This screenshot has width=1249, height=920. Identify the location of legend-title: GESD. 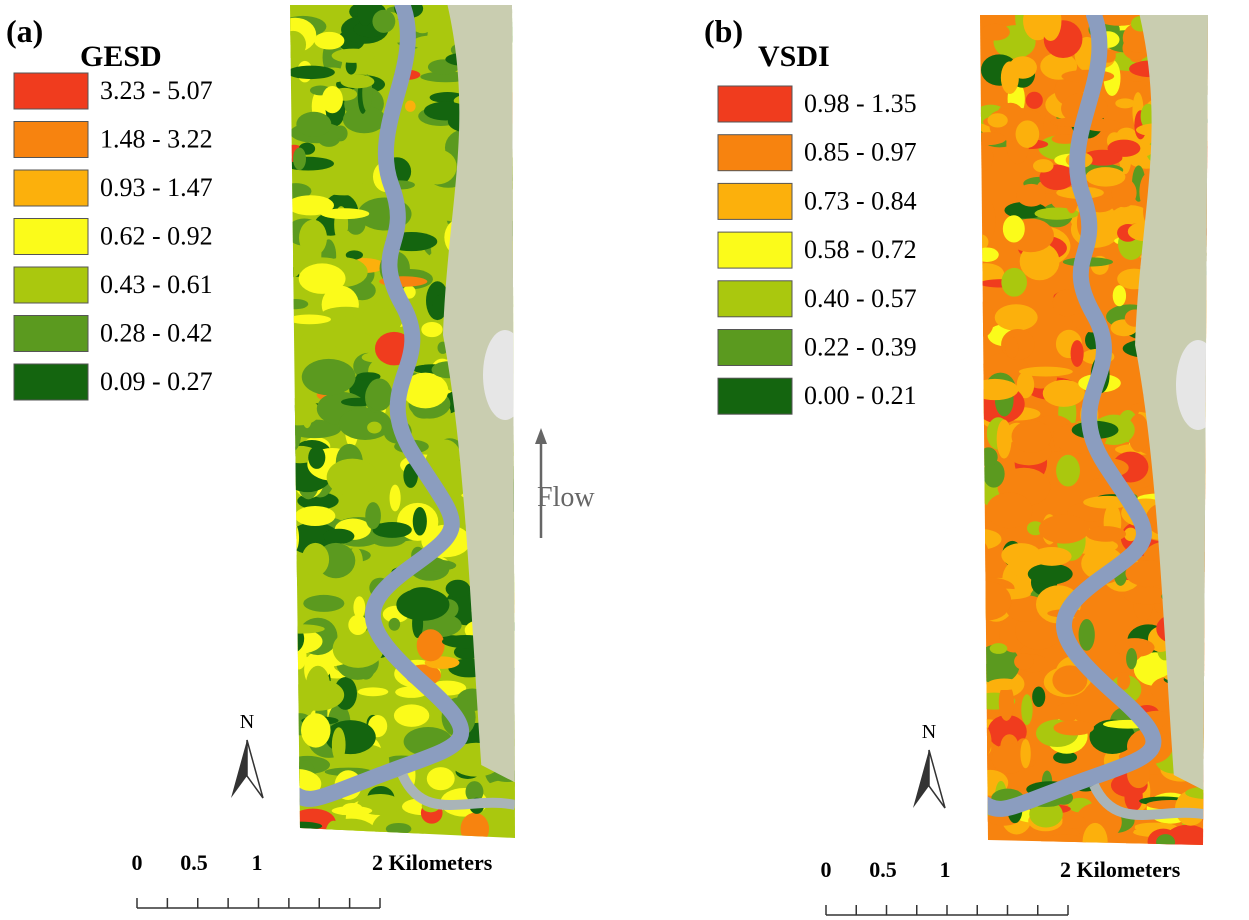
(121, 56).